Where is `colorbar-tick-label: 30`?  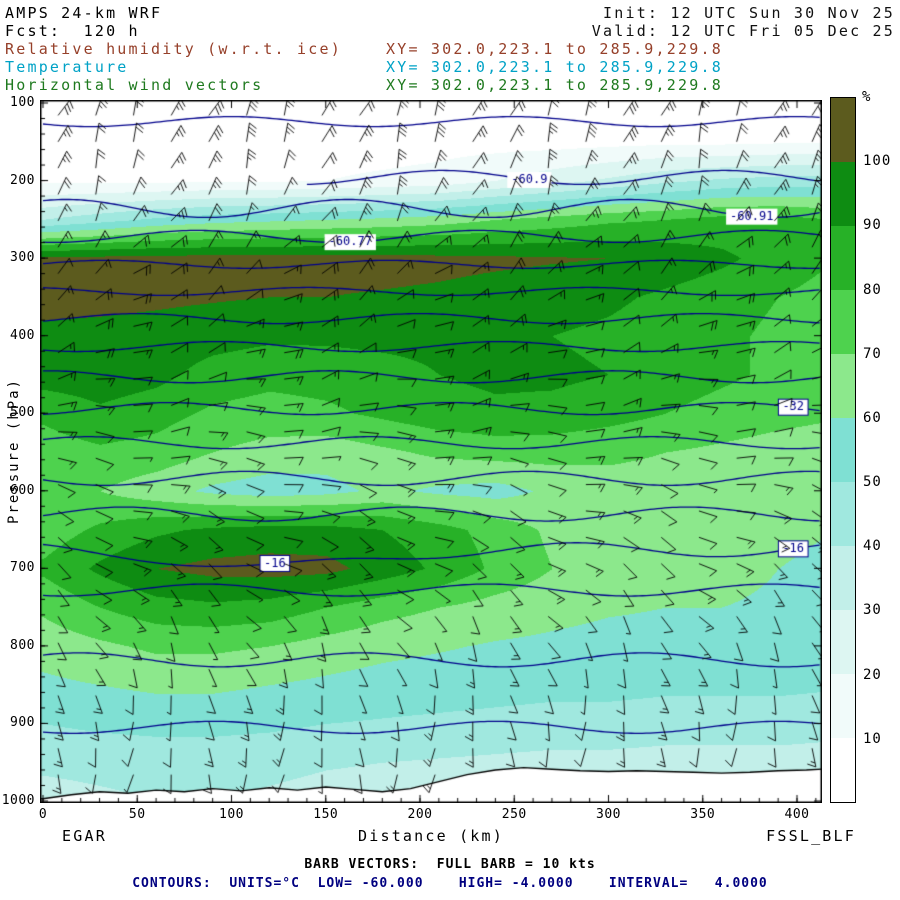
colorbar-tick-label: 30 is located at coordinates (872, 610).